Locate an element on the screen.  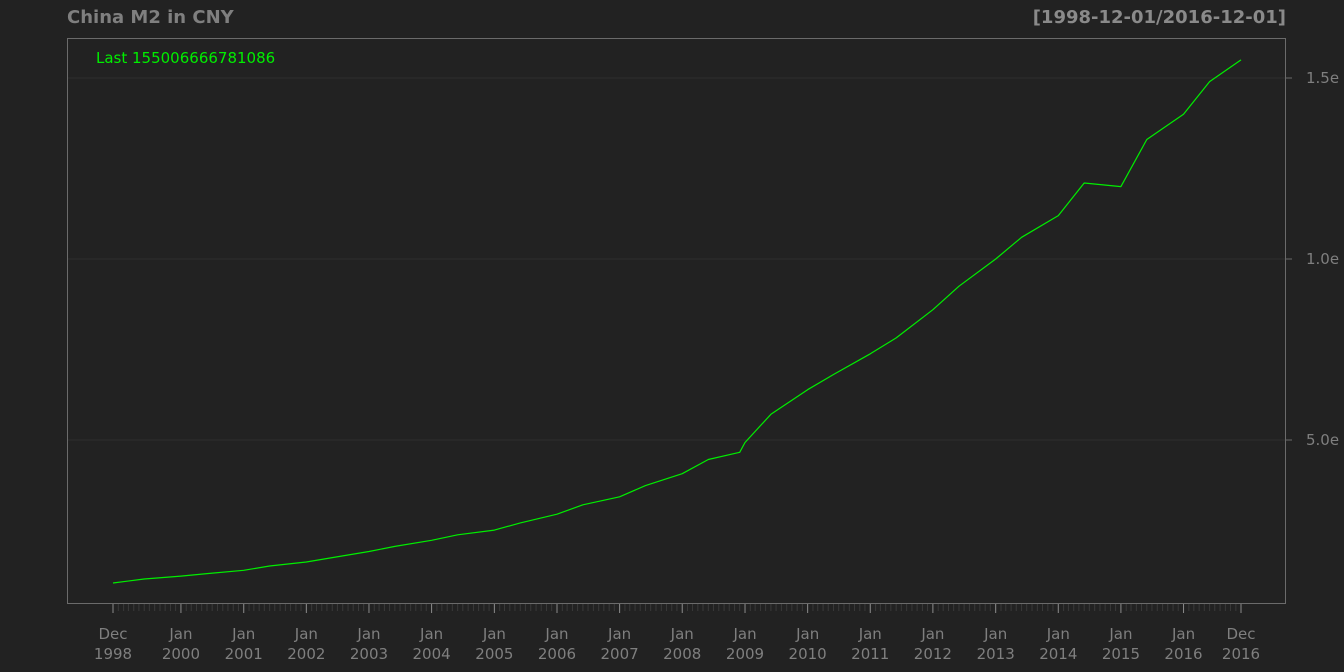
x-tick-label-year: 2012 is located at coordinates (933, 654).